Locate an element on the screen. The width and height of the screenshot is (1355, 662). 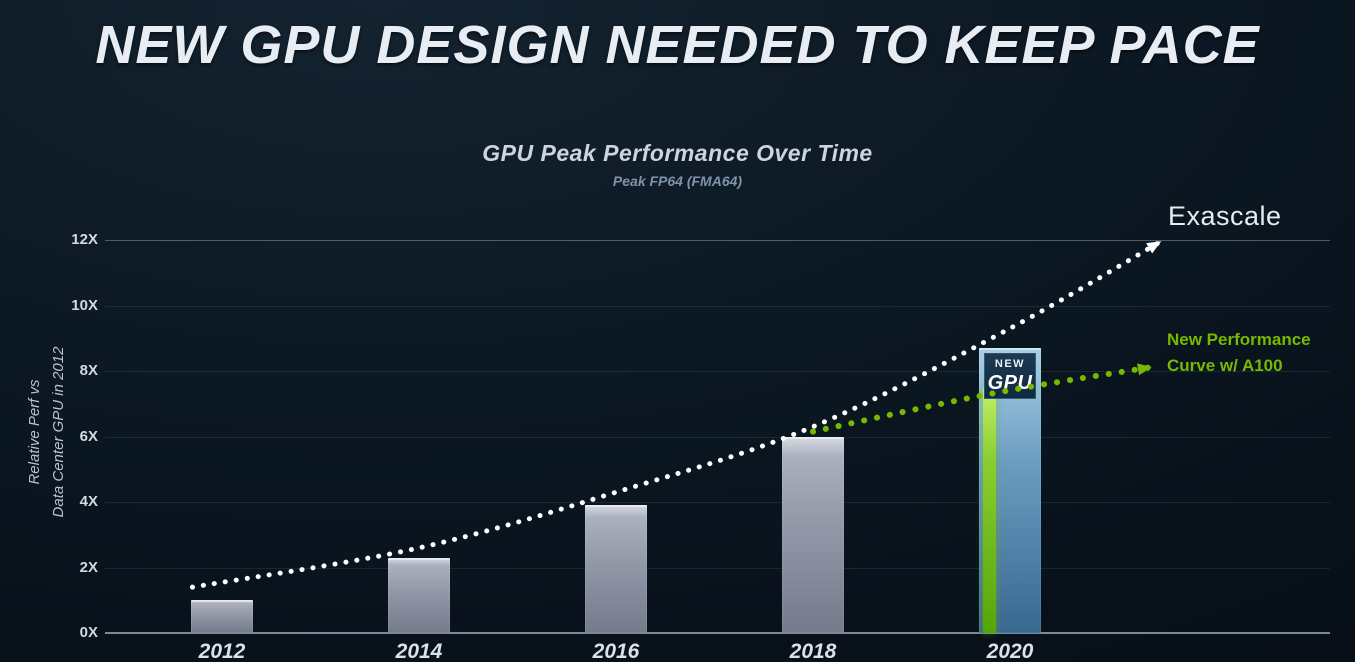
x-axis-label-2014: 2014 is located at coordinates (419, 651).